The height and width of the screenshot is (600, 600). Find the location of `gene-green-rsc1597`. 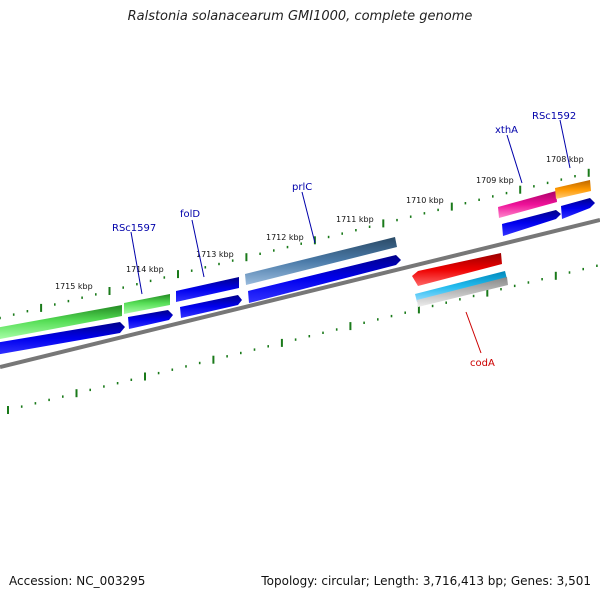

gene-green-rsc1597 is located at coordinates (147, 304).